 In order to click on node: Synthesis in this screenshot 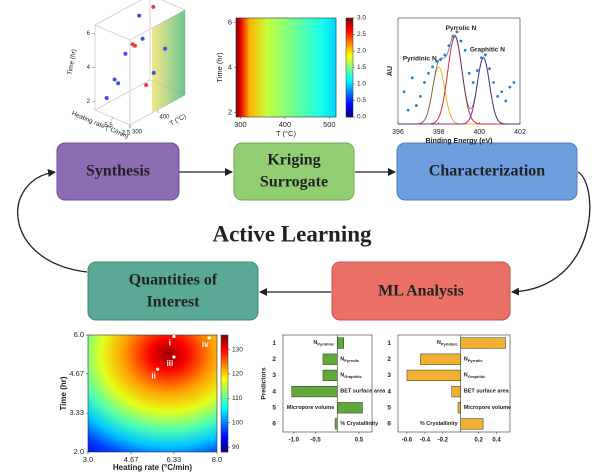, I will do `click(118, 171)`.